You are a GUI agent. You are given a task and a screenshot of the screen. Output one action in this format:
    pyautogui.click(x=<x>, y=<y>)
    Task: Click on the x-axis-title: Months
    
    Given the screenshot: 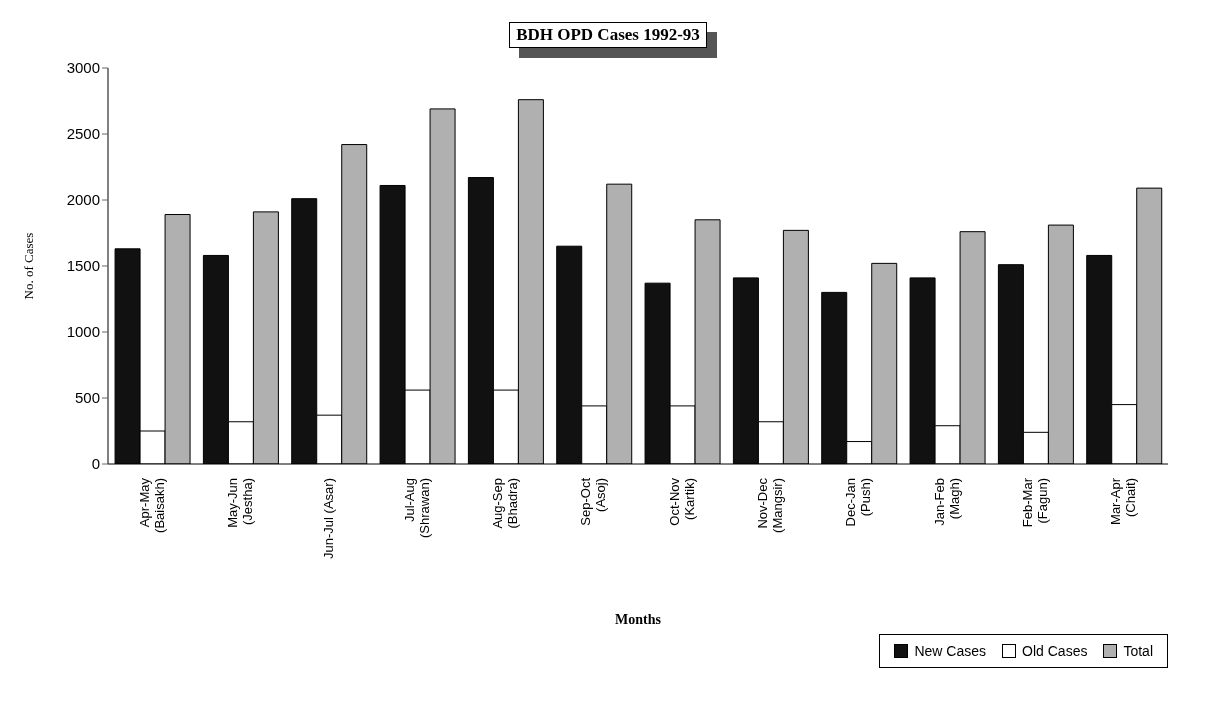 What is the action you would take?
    pyautogui.click(x=638, y=619)
    